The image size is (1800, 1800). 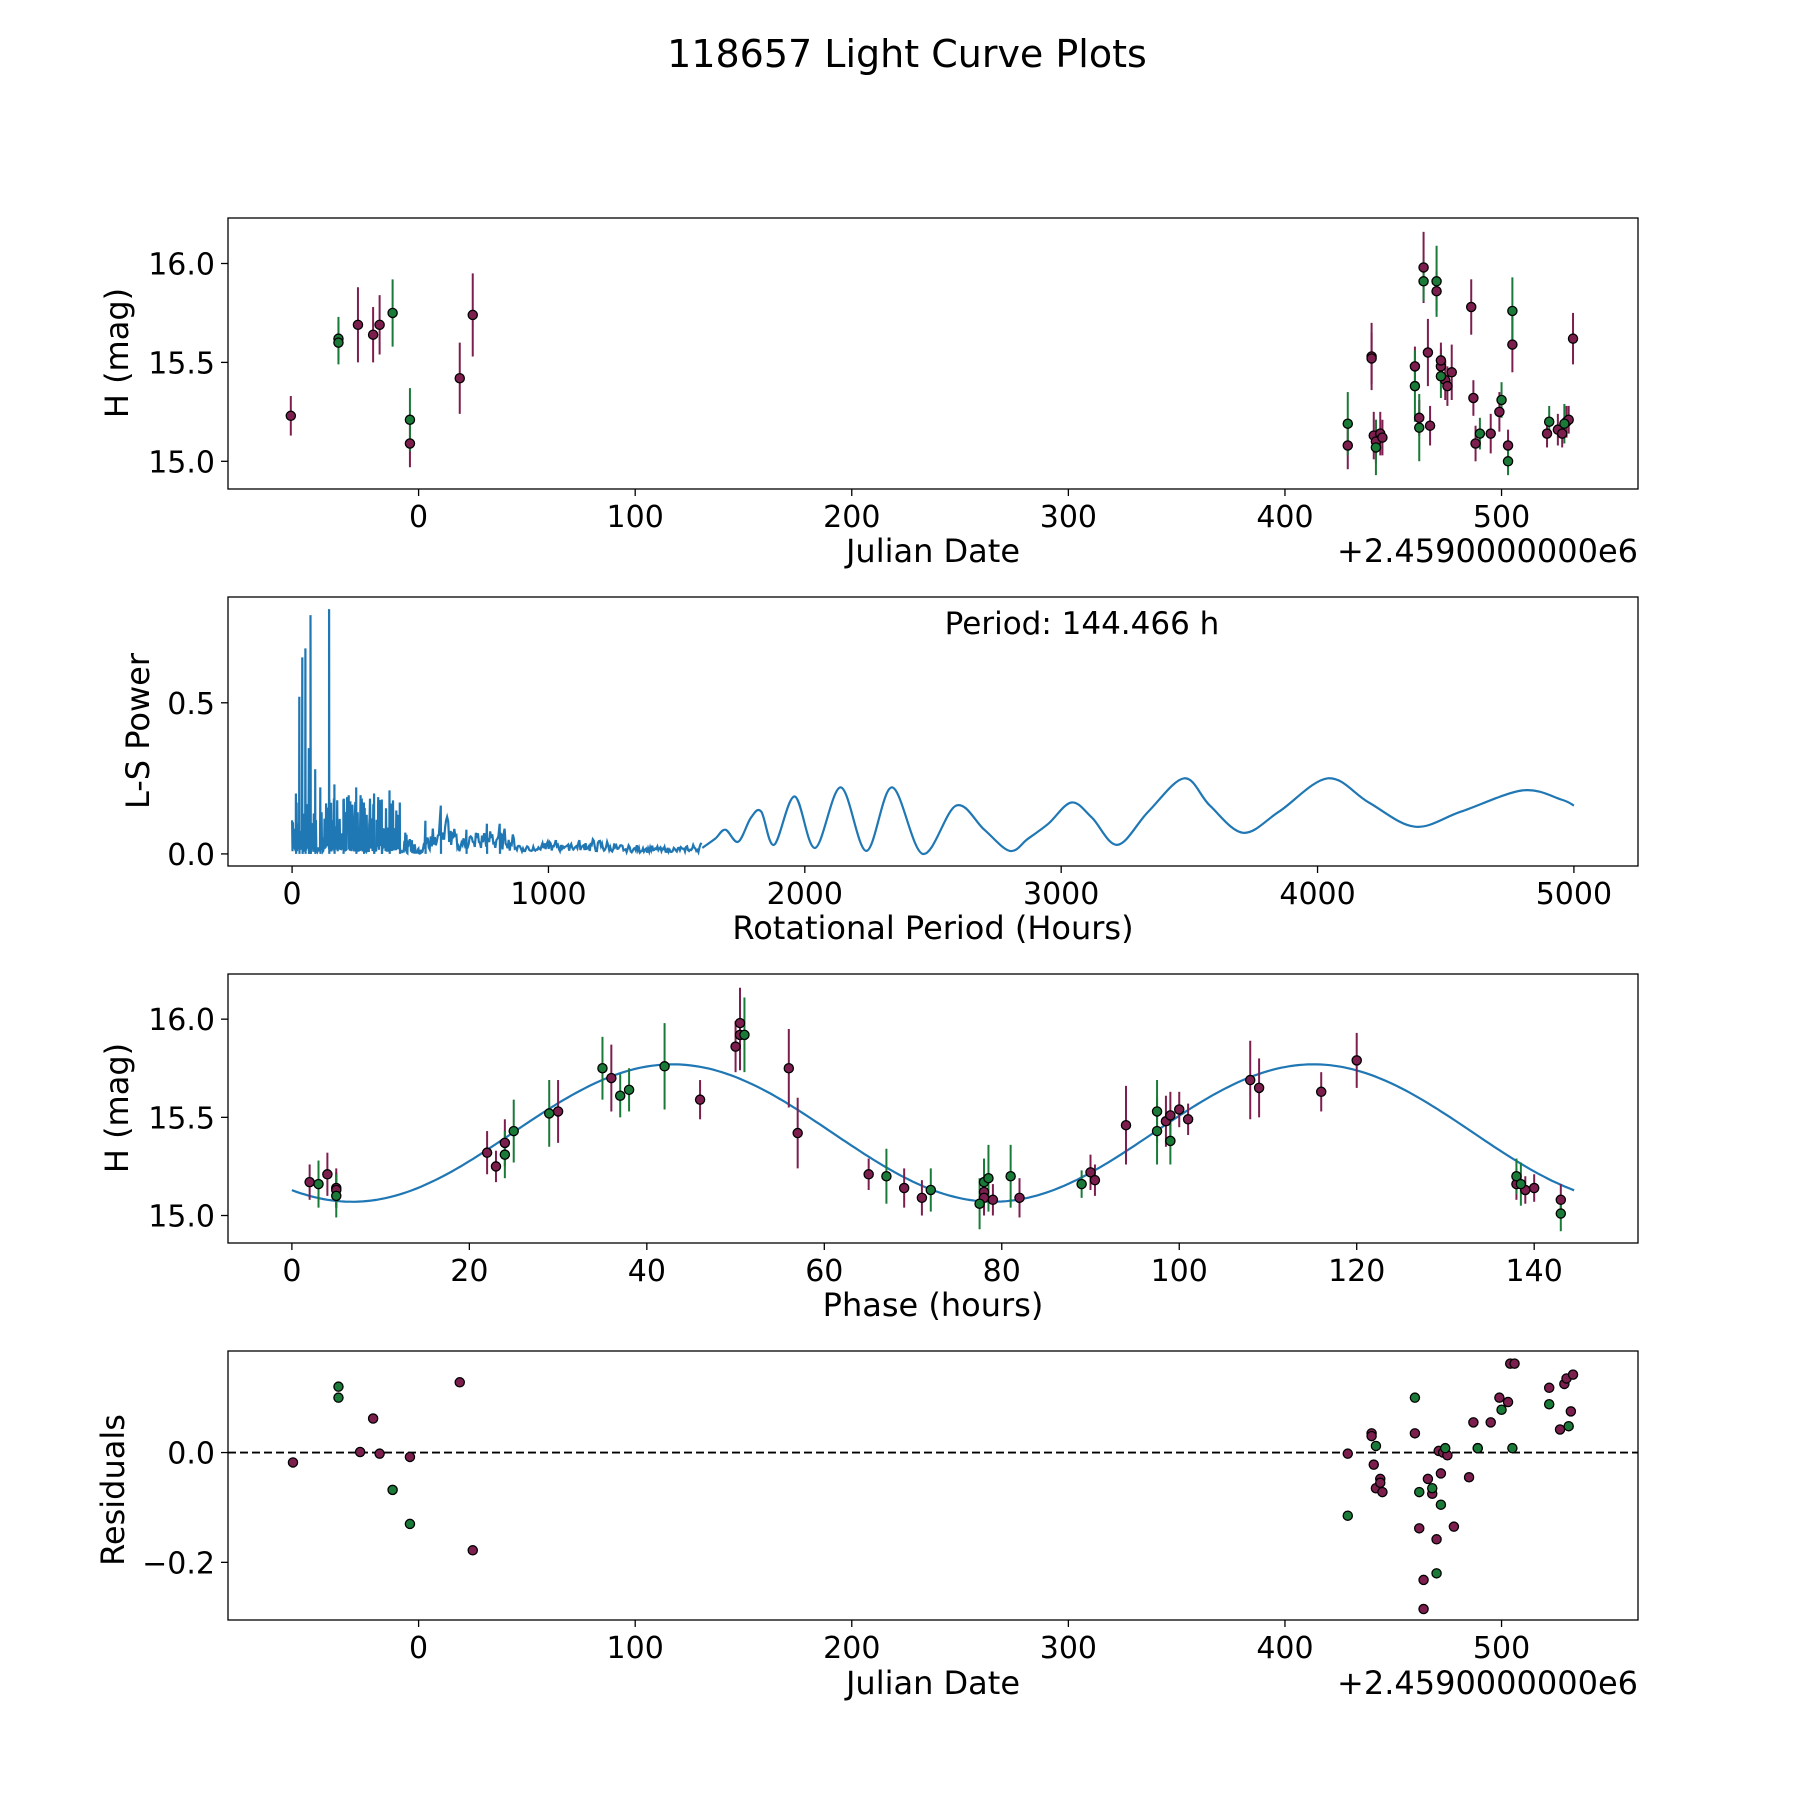 What do you see at coordinates (805, 894) in the screenshot?
I see `periodogram-x-tick-label: 2000` at bounding box center [805, 894].